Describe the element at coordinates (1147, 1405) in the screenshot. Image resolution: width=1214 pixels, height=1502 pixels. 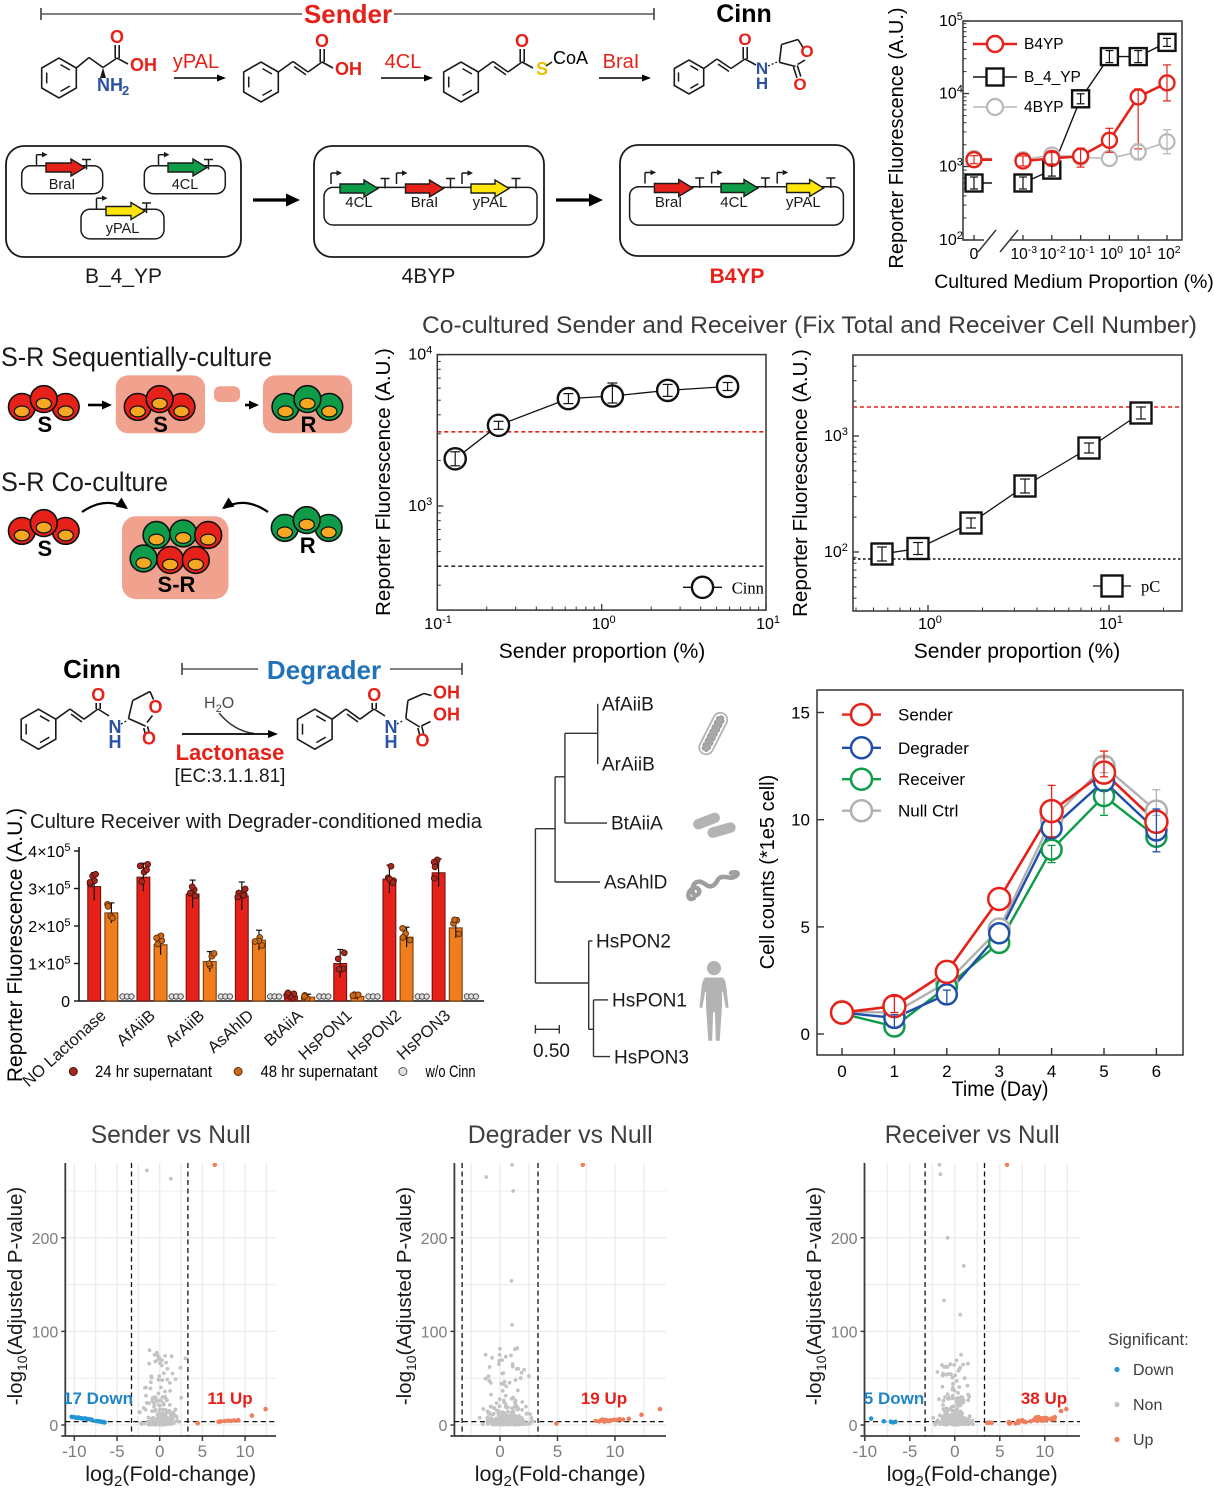
I see `svg-text: Non` at that location.